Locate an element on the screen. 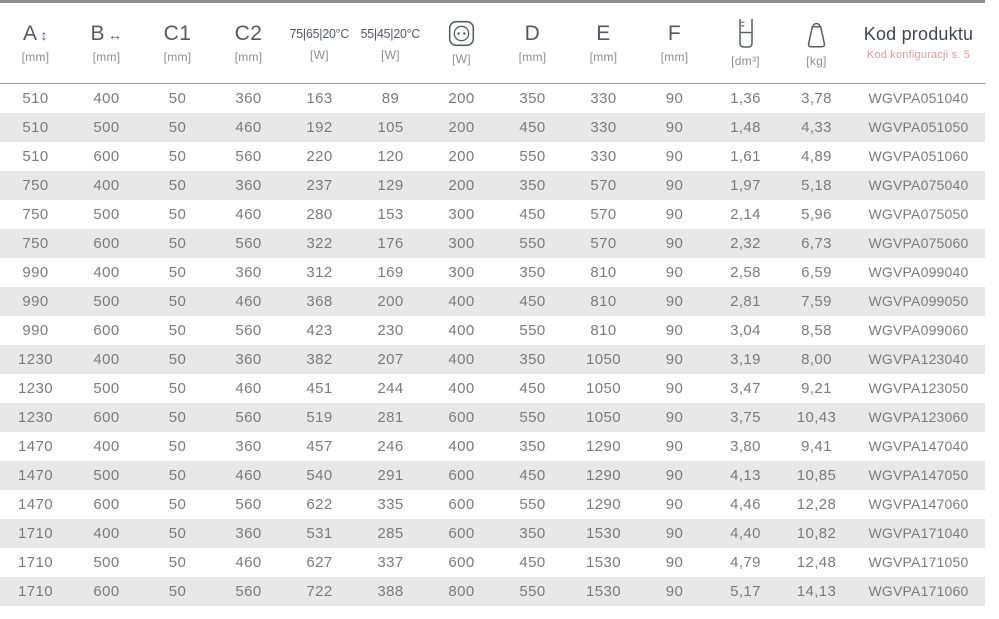  cell-power-55-45-20: 244 is located at coordinates (390, 388).